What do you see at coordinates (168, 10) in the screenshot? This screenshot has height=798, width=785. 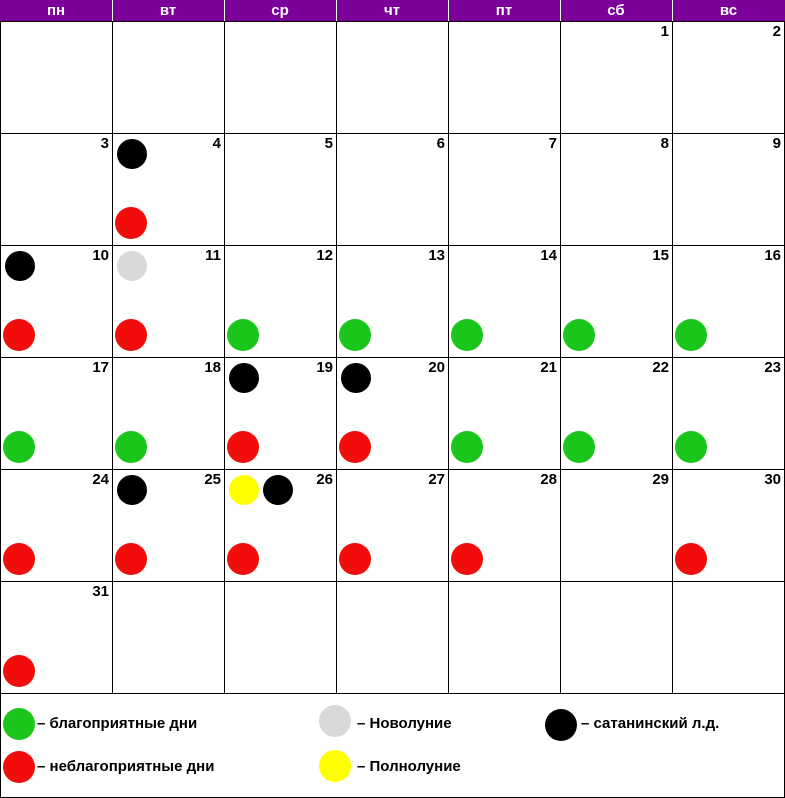 I see `weekday-header: вт` at bounding box center [168, 10].